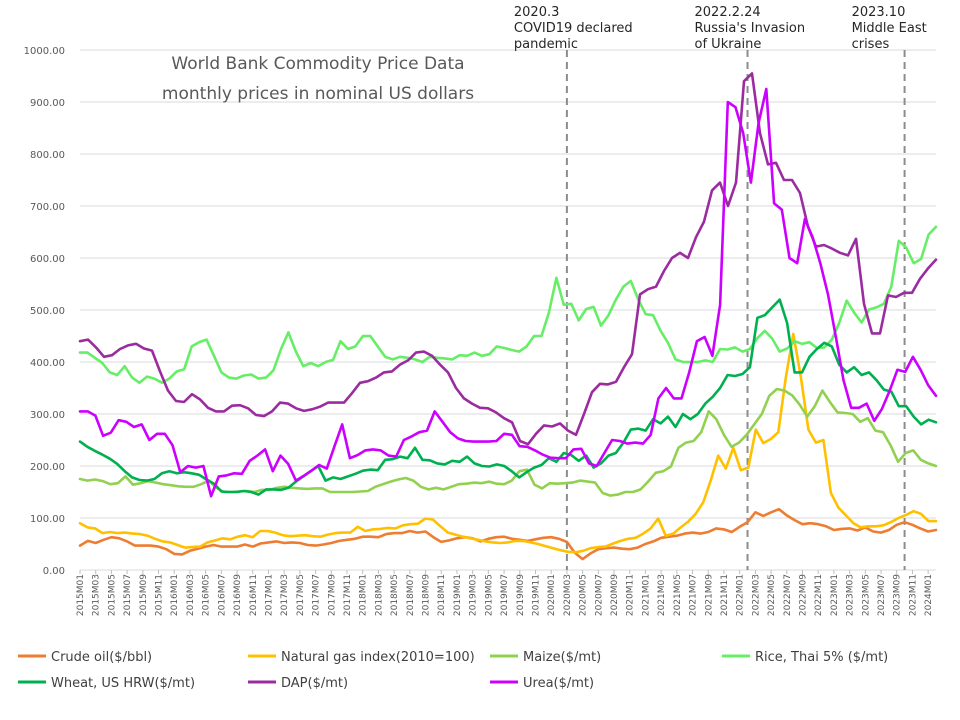  Describe the element at coordinates (678, 595) in the screenshot. I see `x-tick-label: 2021M05` at that location.